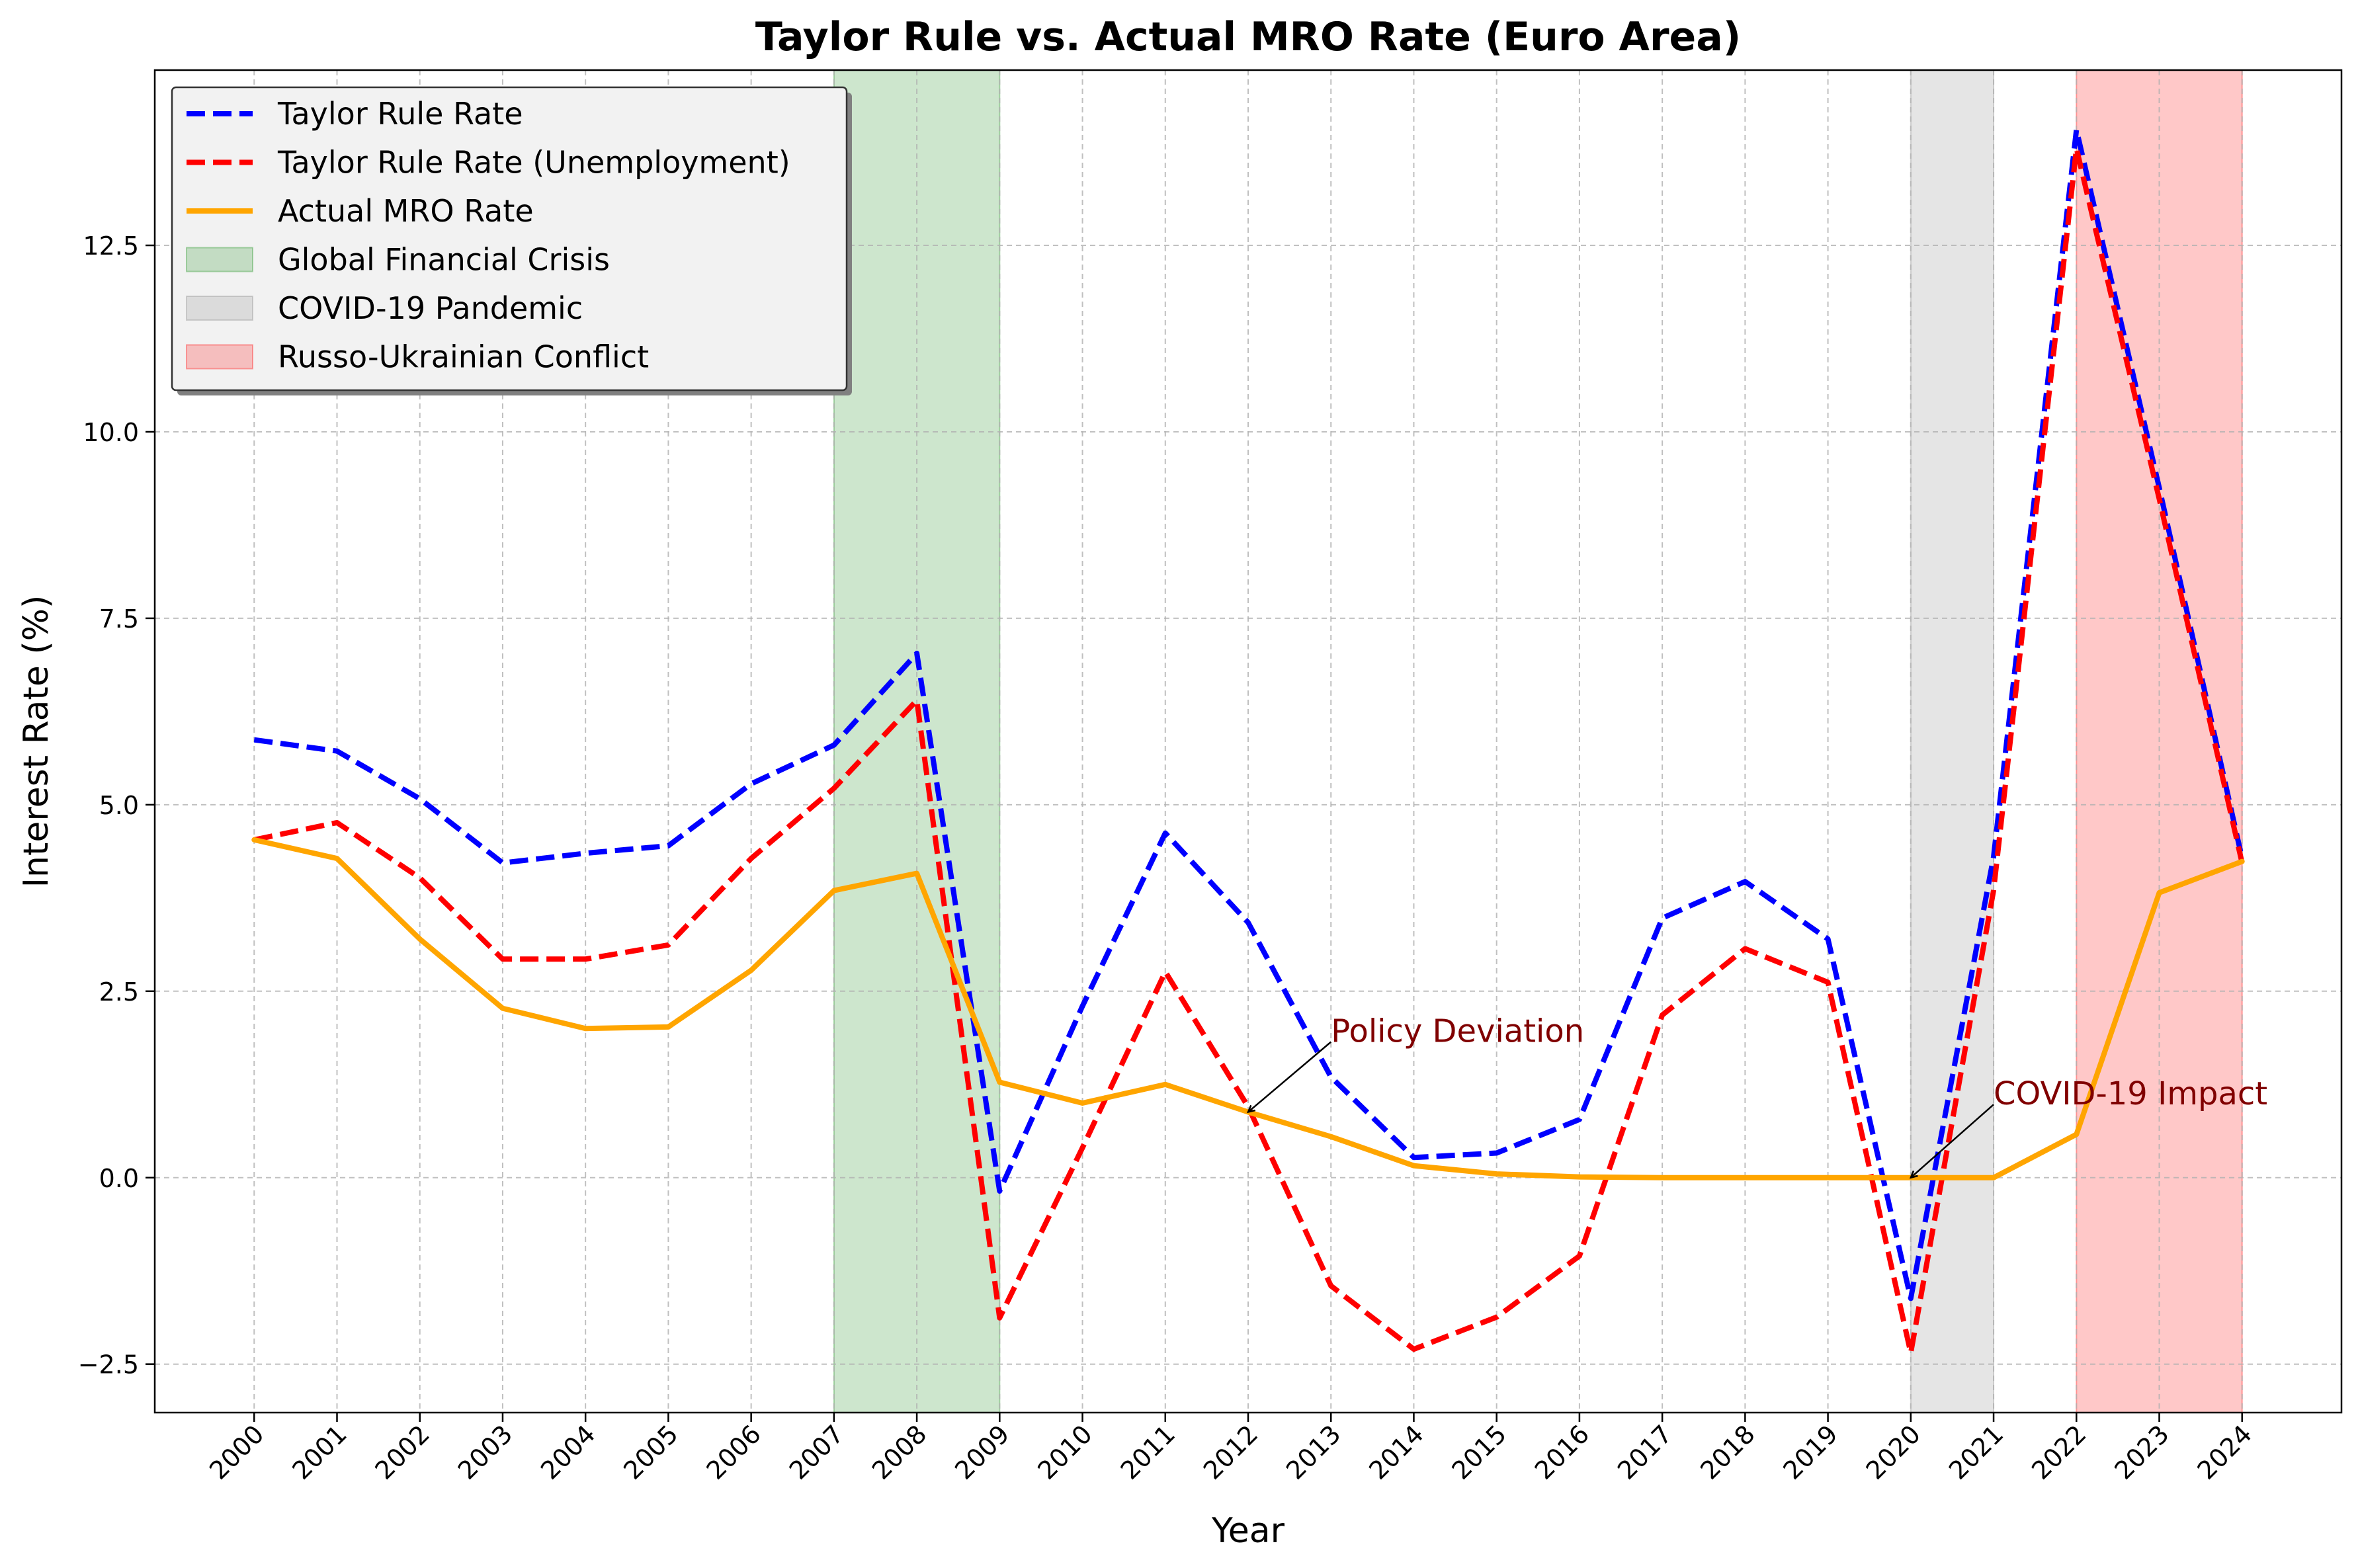 The width and height of the screenshot is (2360, 1568). What do you see at coordinates (119, 805) in the screenshot?
I see `y-tick-label: 5.0` at bounding box center [119, 805].